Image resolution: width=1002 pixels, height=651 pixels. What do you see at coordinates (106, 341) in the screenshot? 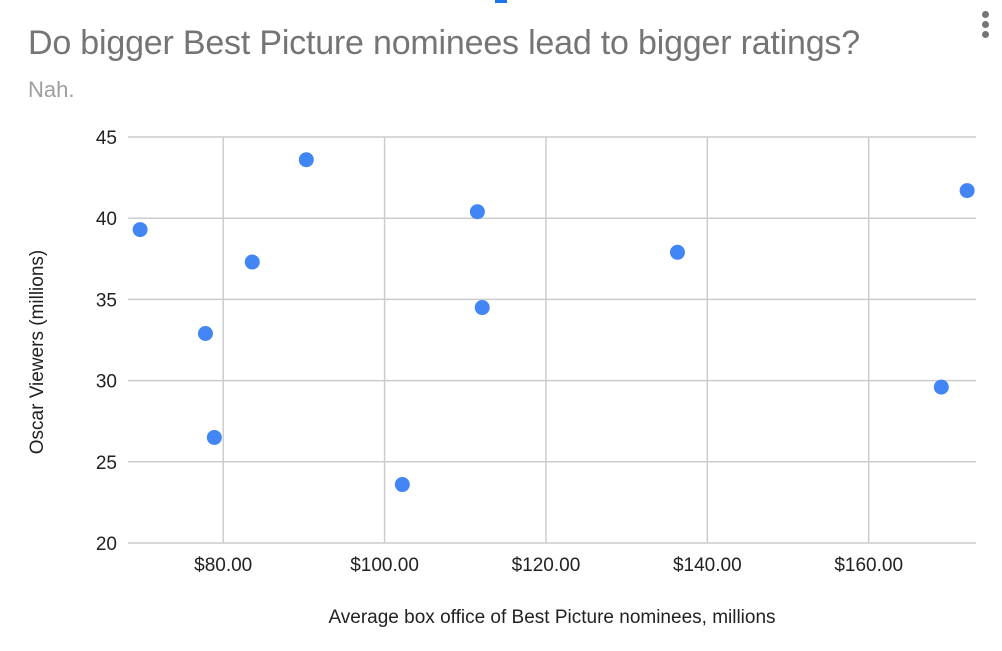
I see `y-axis-ticks: 20 25 30 35 40 45` at bounding box center [106, 341].